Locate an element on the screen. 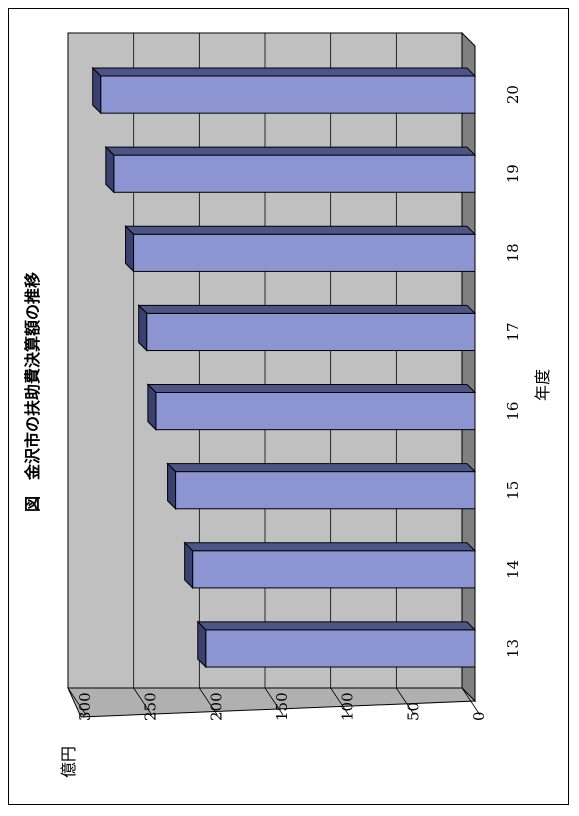 This screenshot has width=579, height=816. y-tick-label: 0 is located at coordinates (479, 716).